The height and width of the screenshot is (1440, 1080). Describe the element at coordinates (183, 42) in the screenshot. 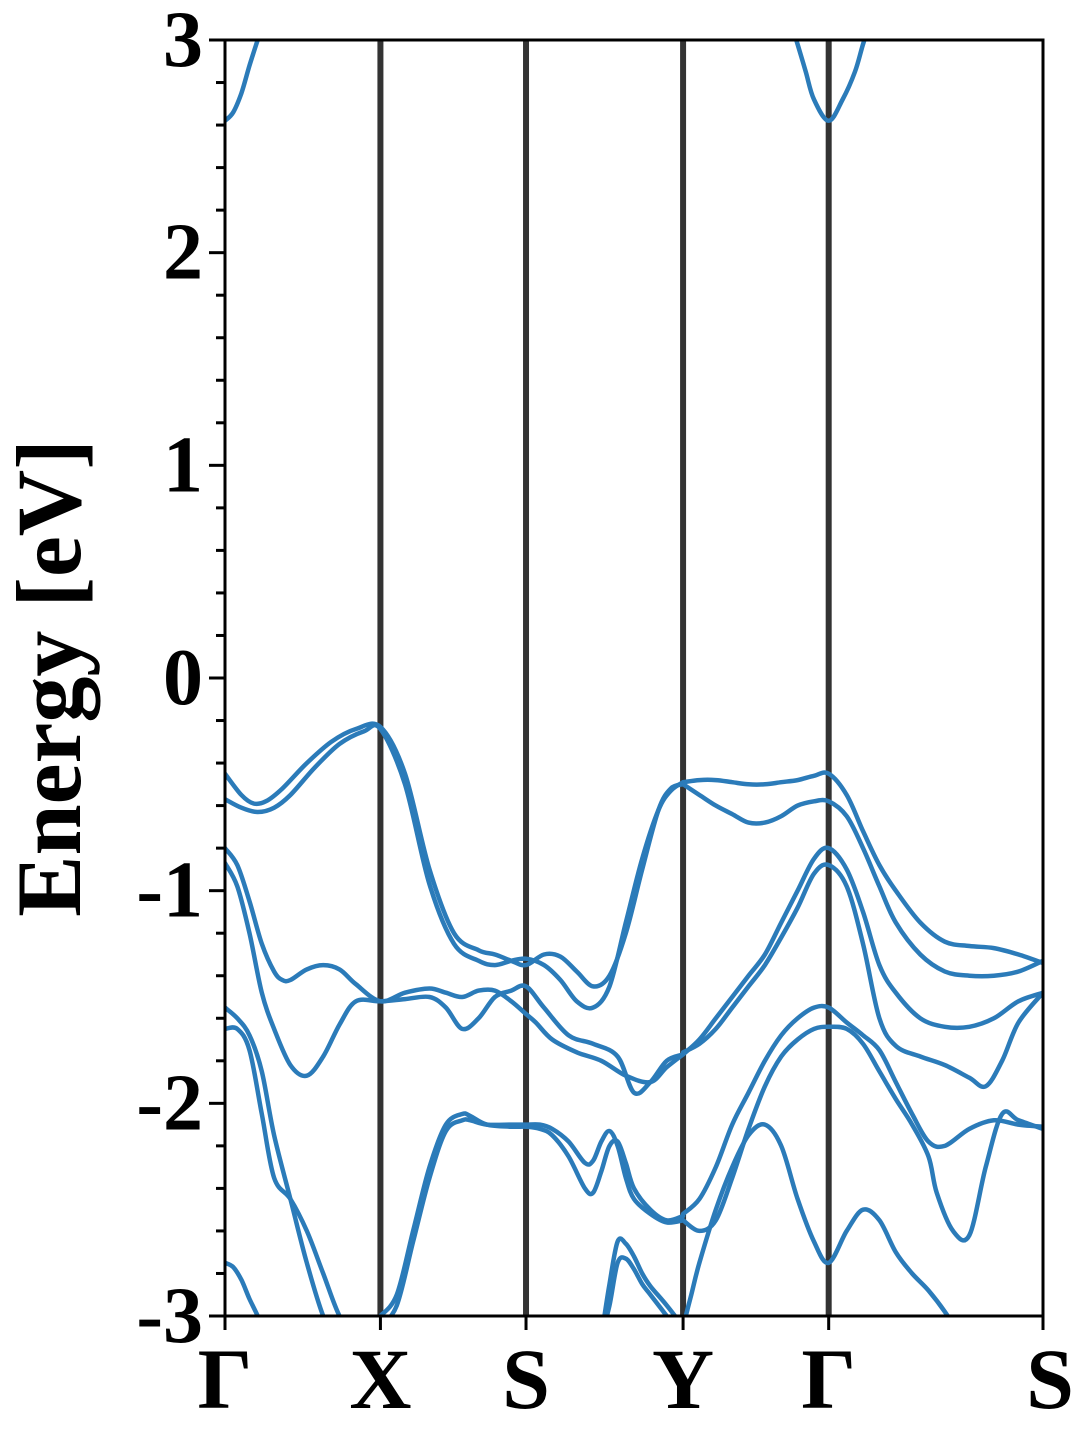

I see `y-tick-label: 3` at that location.